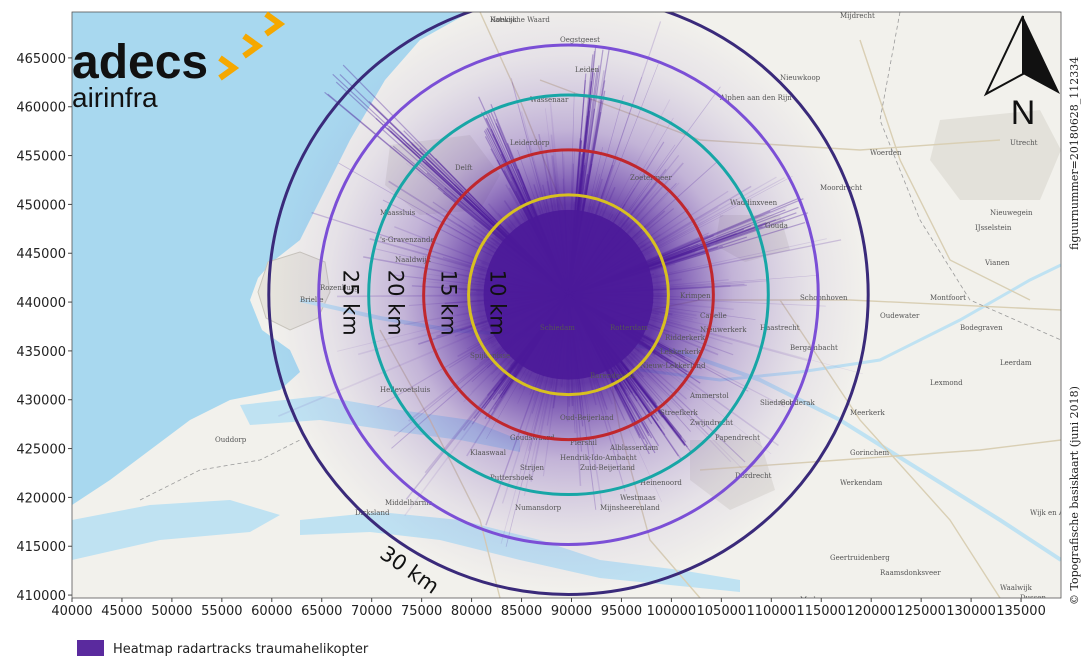 This screenshot has height=659, width=1083. I want to click on place-label: Alphen aan den Rijn, so click(755, 98).